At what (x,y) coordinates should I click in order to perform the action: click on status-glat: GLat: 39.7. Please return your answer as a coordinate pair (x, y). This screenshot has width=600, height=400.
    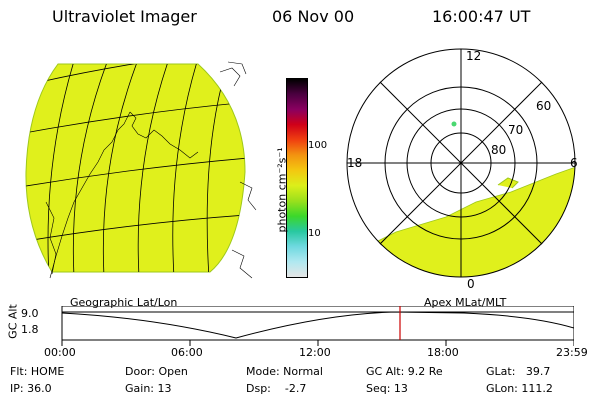
    Looking at the image, I should click on (518, 371).